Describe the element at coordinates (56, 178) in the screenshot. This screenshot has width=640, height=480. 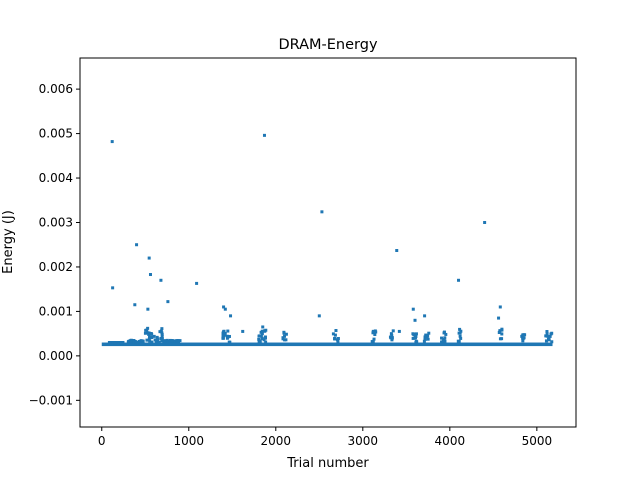
I see `y-tick-label: 0.004` at that location.